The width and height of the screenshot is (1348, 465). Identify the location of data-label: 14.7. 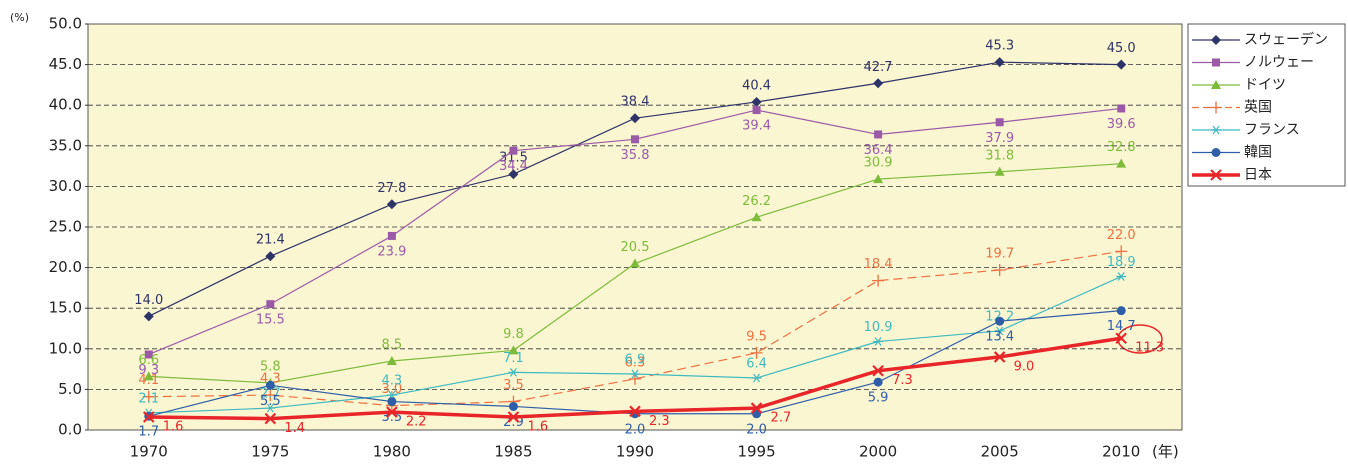
(1121, 326).